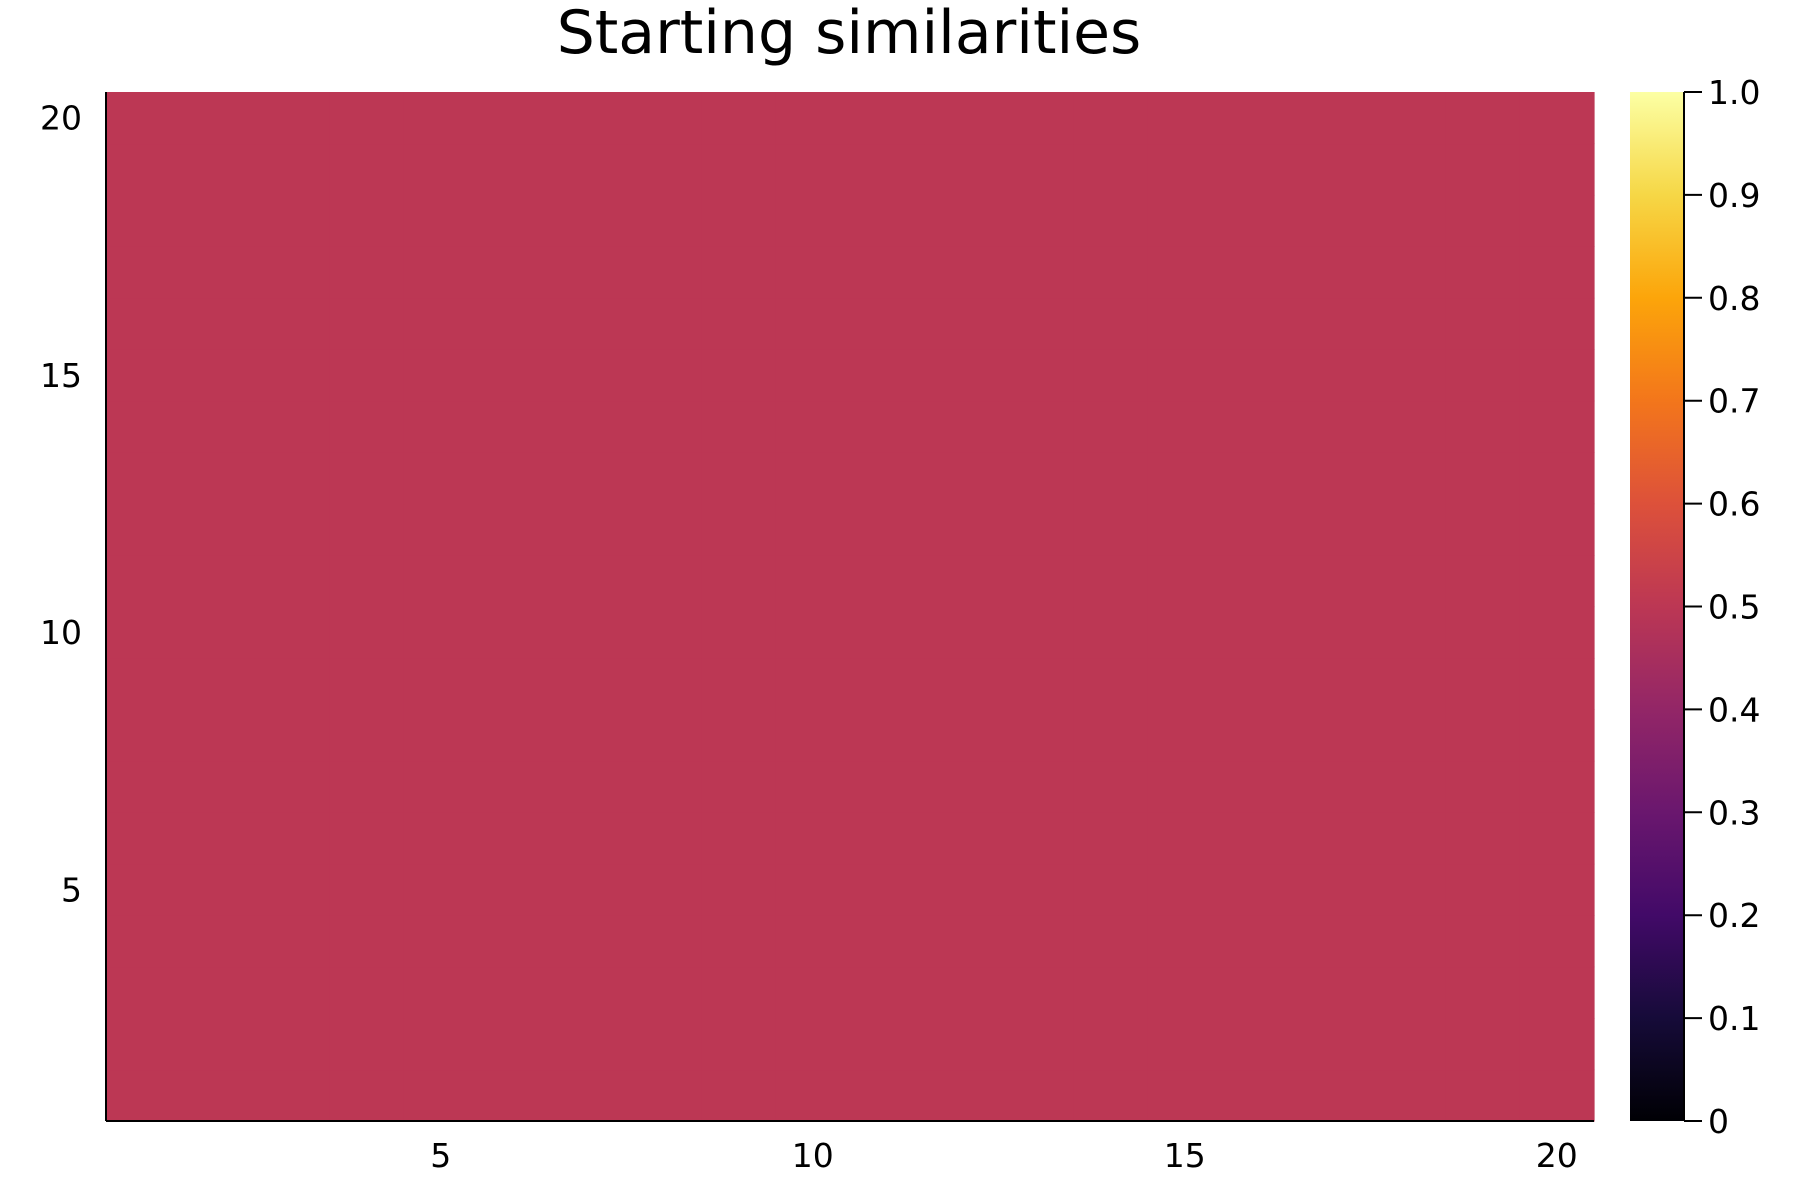  I want to click on x-tick-label: 20, so click(1557, 1155).